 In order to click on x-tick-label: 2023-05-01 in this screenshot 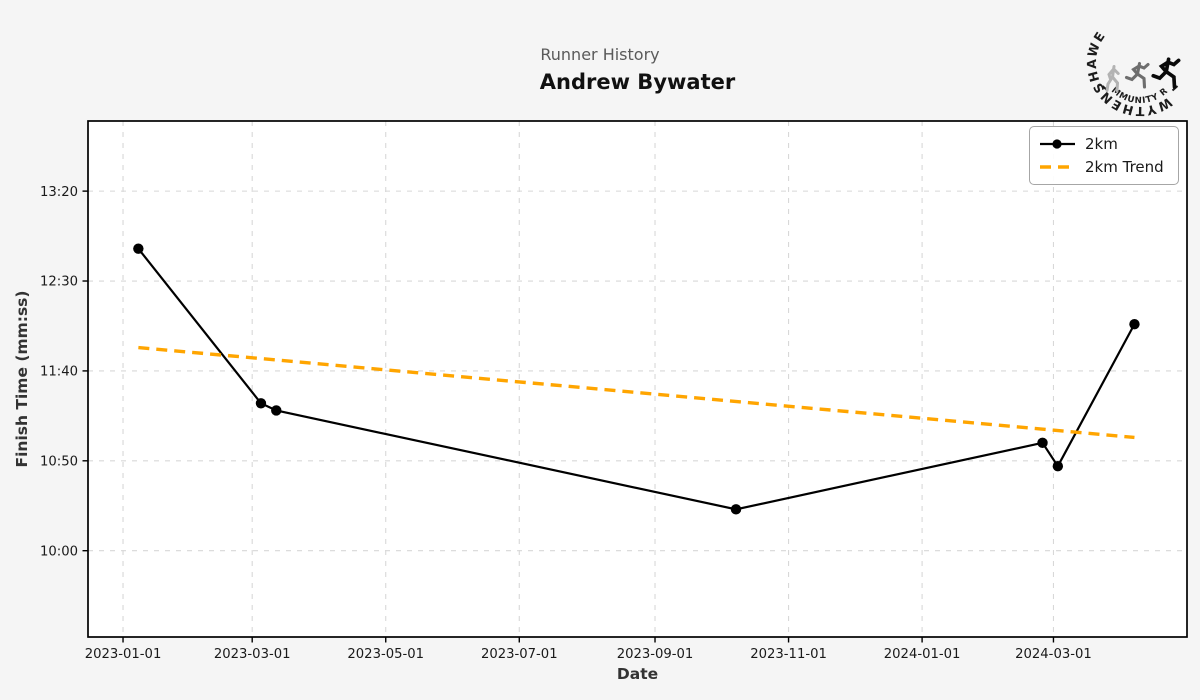, I will do `click(385, 654)`.